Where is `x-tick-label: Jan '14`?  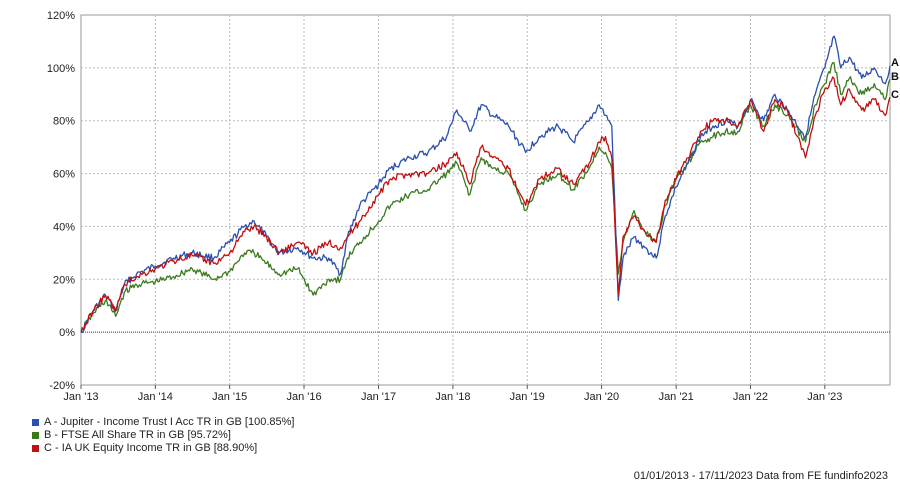
x-tick-label: Jan '14 is located at coordinates (155, 397).